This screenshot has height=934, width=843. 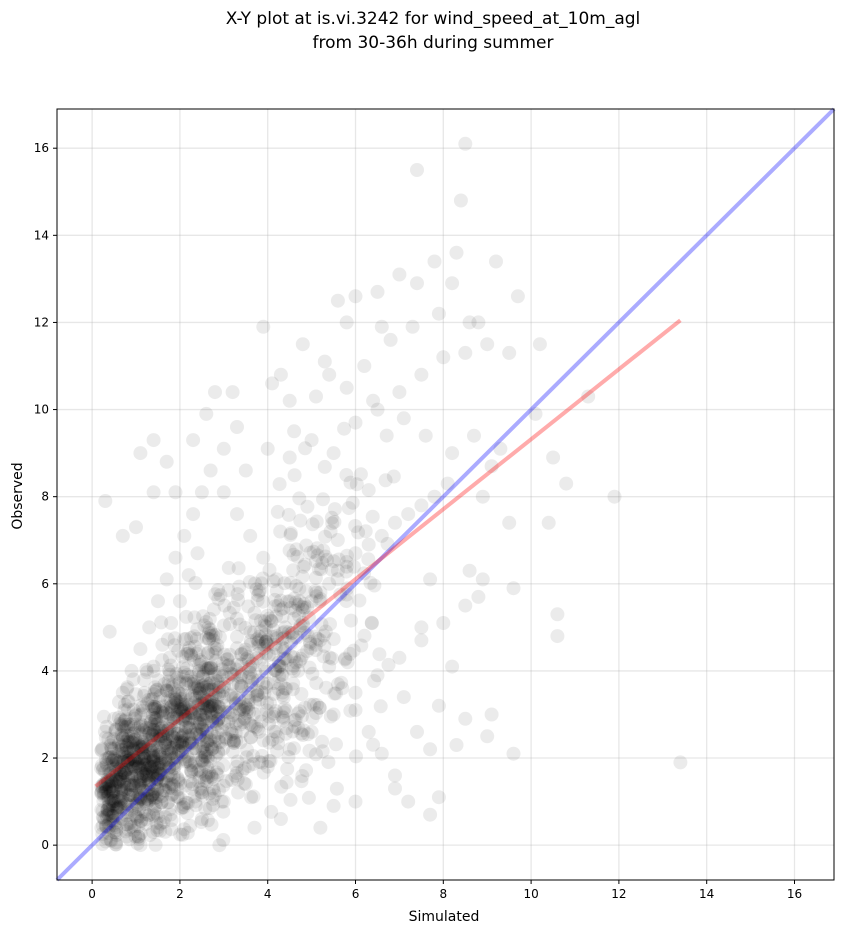 What do you see at coordinates (530, 894) in the screenshot?
I see `x-tick-label: 10` at bounding box center [530, 894].